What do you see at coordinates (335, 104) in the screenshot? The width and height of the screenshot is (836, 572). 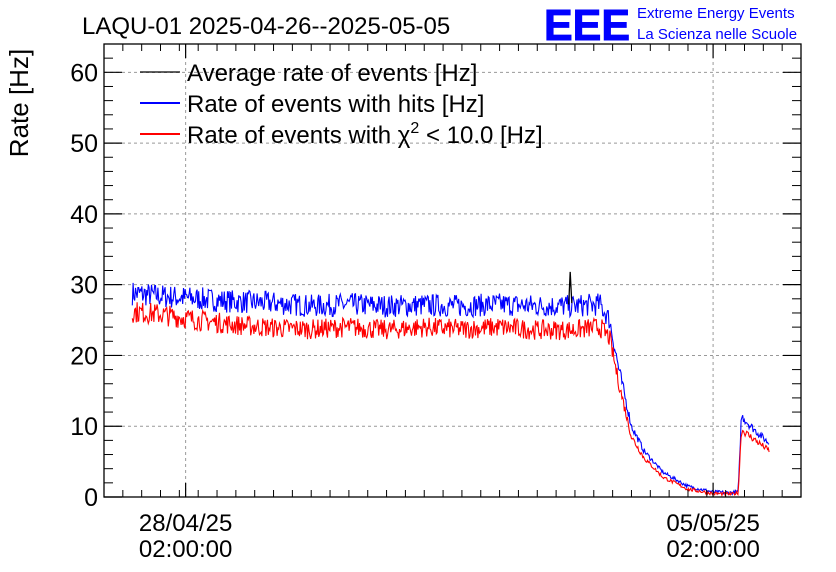 I see `legend-label-hits: Rate of events with hits [Hz]` at bounding box center [335, 104].